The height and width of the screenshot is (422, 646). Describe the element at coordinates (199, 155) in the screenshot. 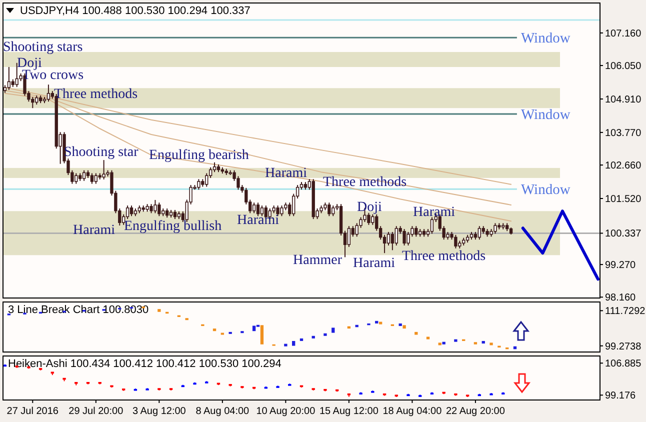

I see `annotation: Engulfing bearish` at that location.